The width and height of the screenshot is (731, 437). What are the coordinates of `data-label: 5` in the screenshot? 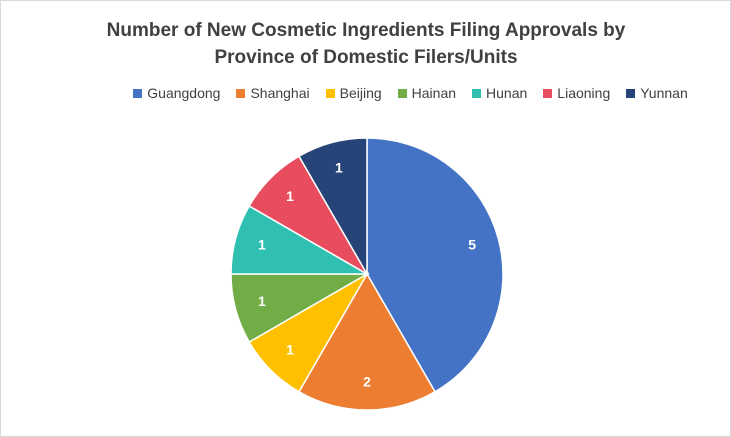 It's located at (472, 245).